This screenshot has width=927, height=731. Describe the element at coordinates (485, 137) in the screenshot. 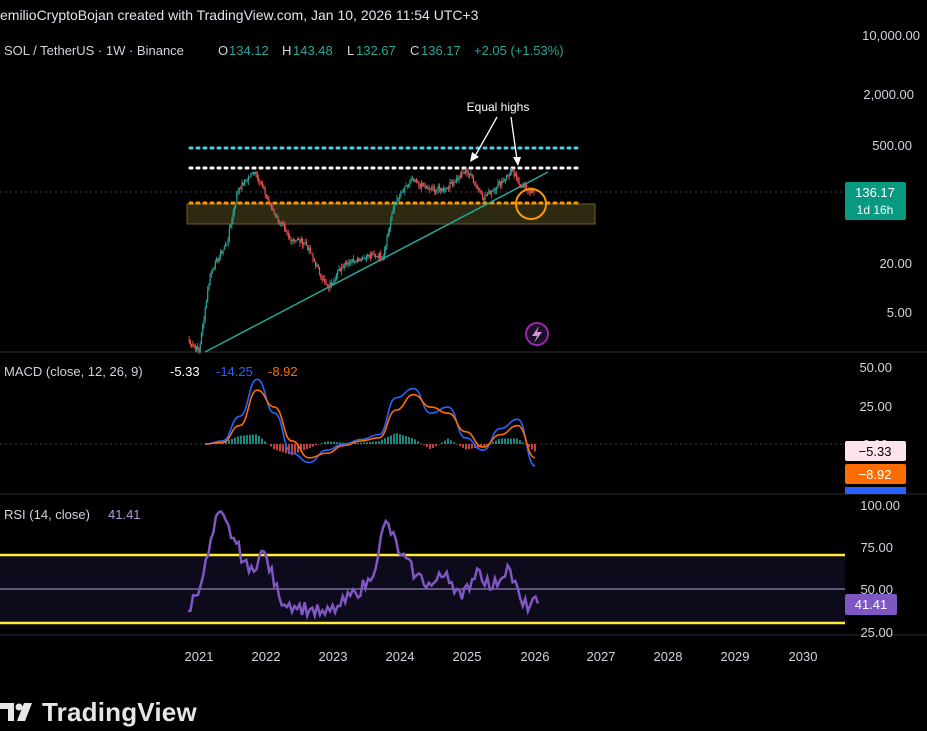

I see `equal-highs-arrow-left` at that location.